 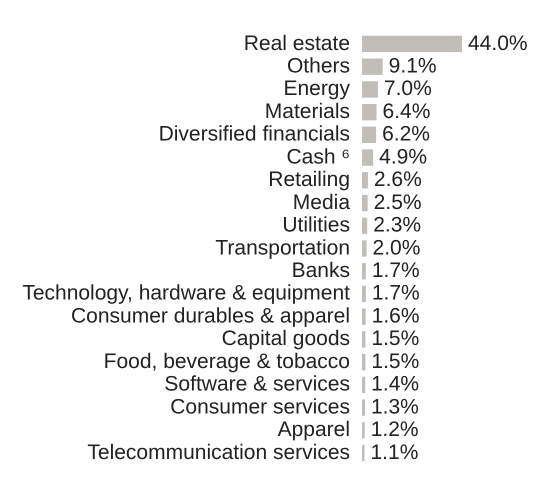 I want to click on y-tick-label: Technology, hardware & equipment, so click(x=186, y=293).